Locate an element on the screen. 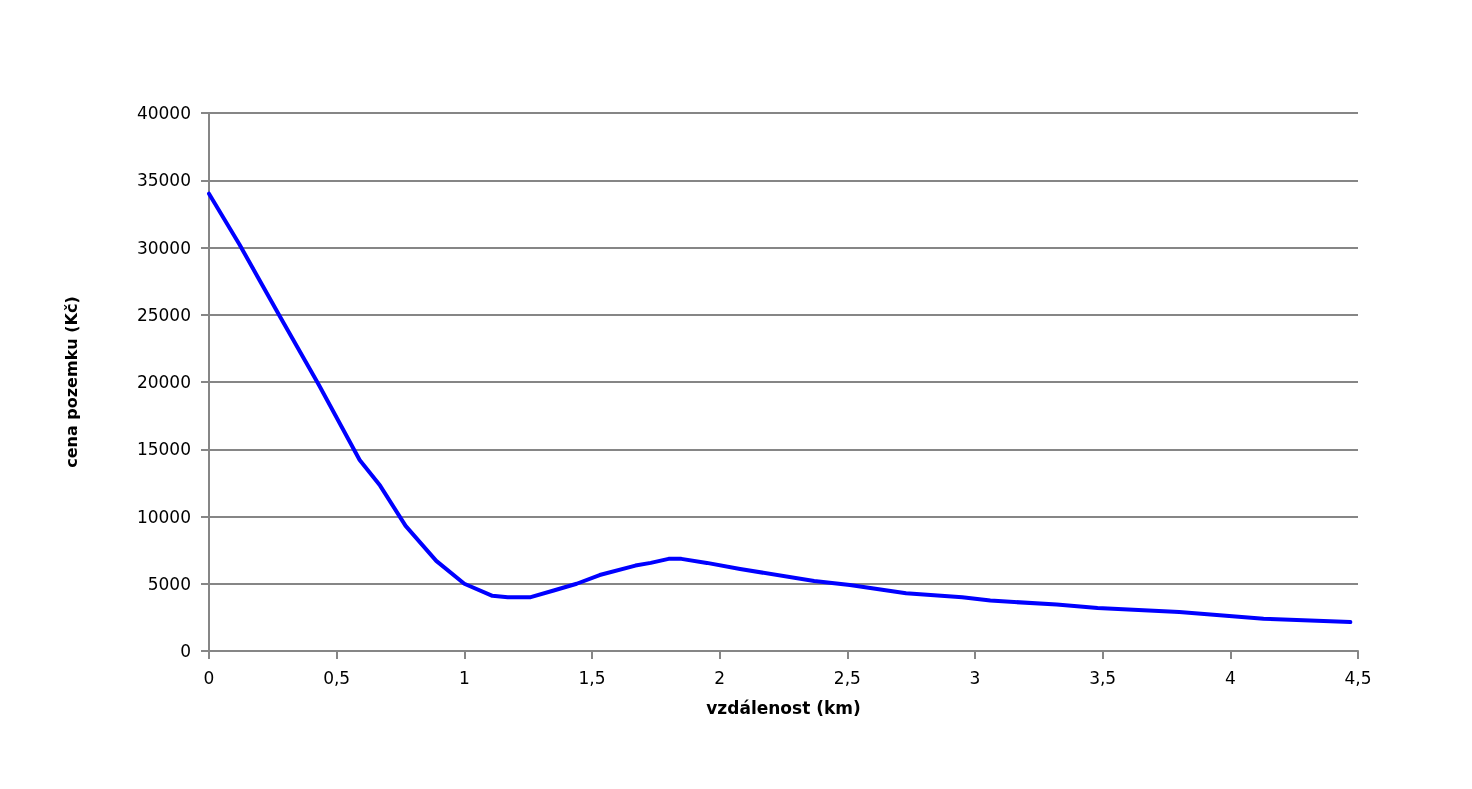 This screenshot has width=1472, height=789. x-tick-label: 0,5 is located at coordinates (337, 677).